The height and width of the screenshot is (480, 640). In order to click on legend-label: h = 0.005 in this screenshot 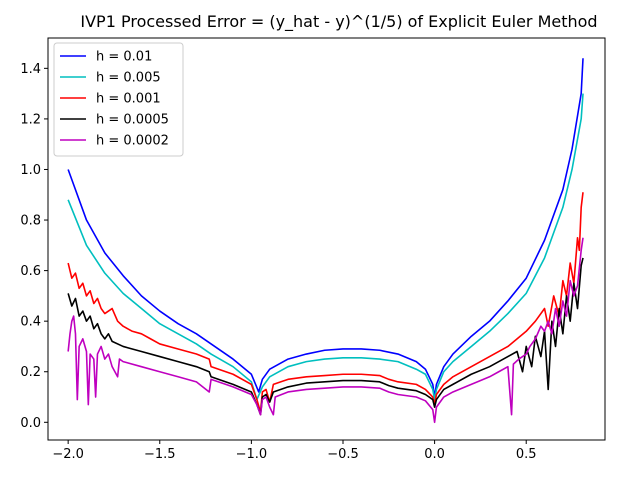, I will do `click(128, 78)`.